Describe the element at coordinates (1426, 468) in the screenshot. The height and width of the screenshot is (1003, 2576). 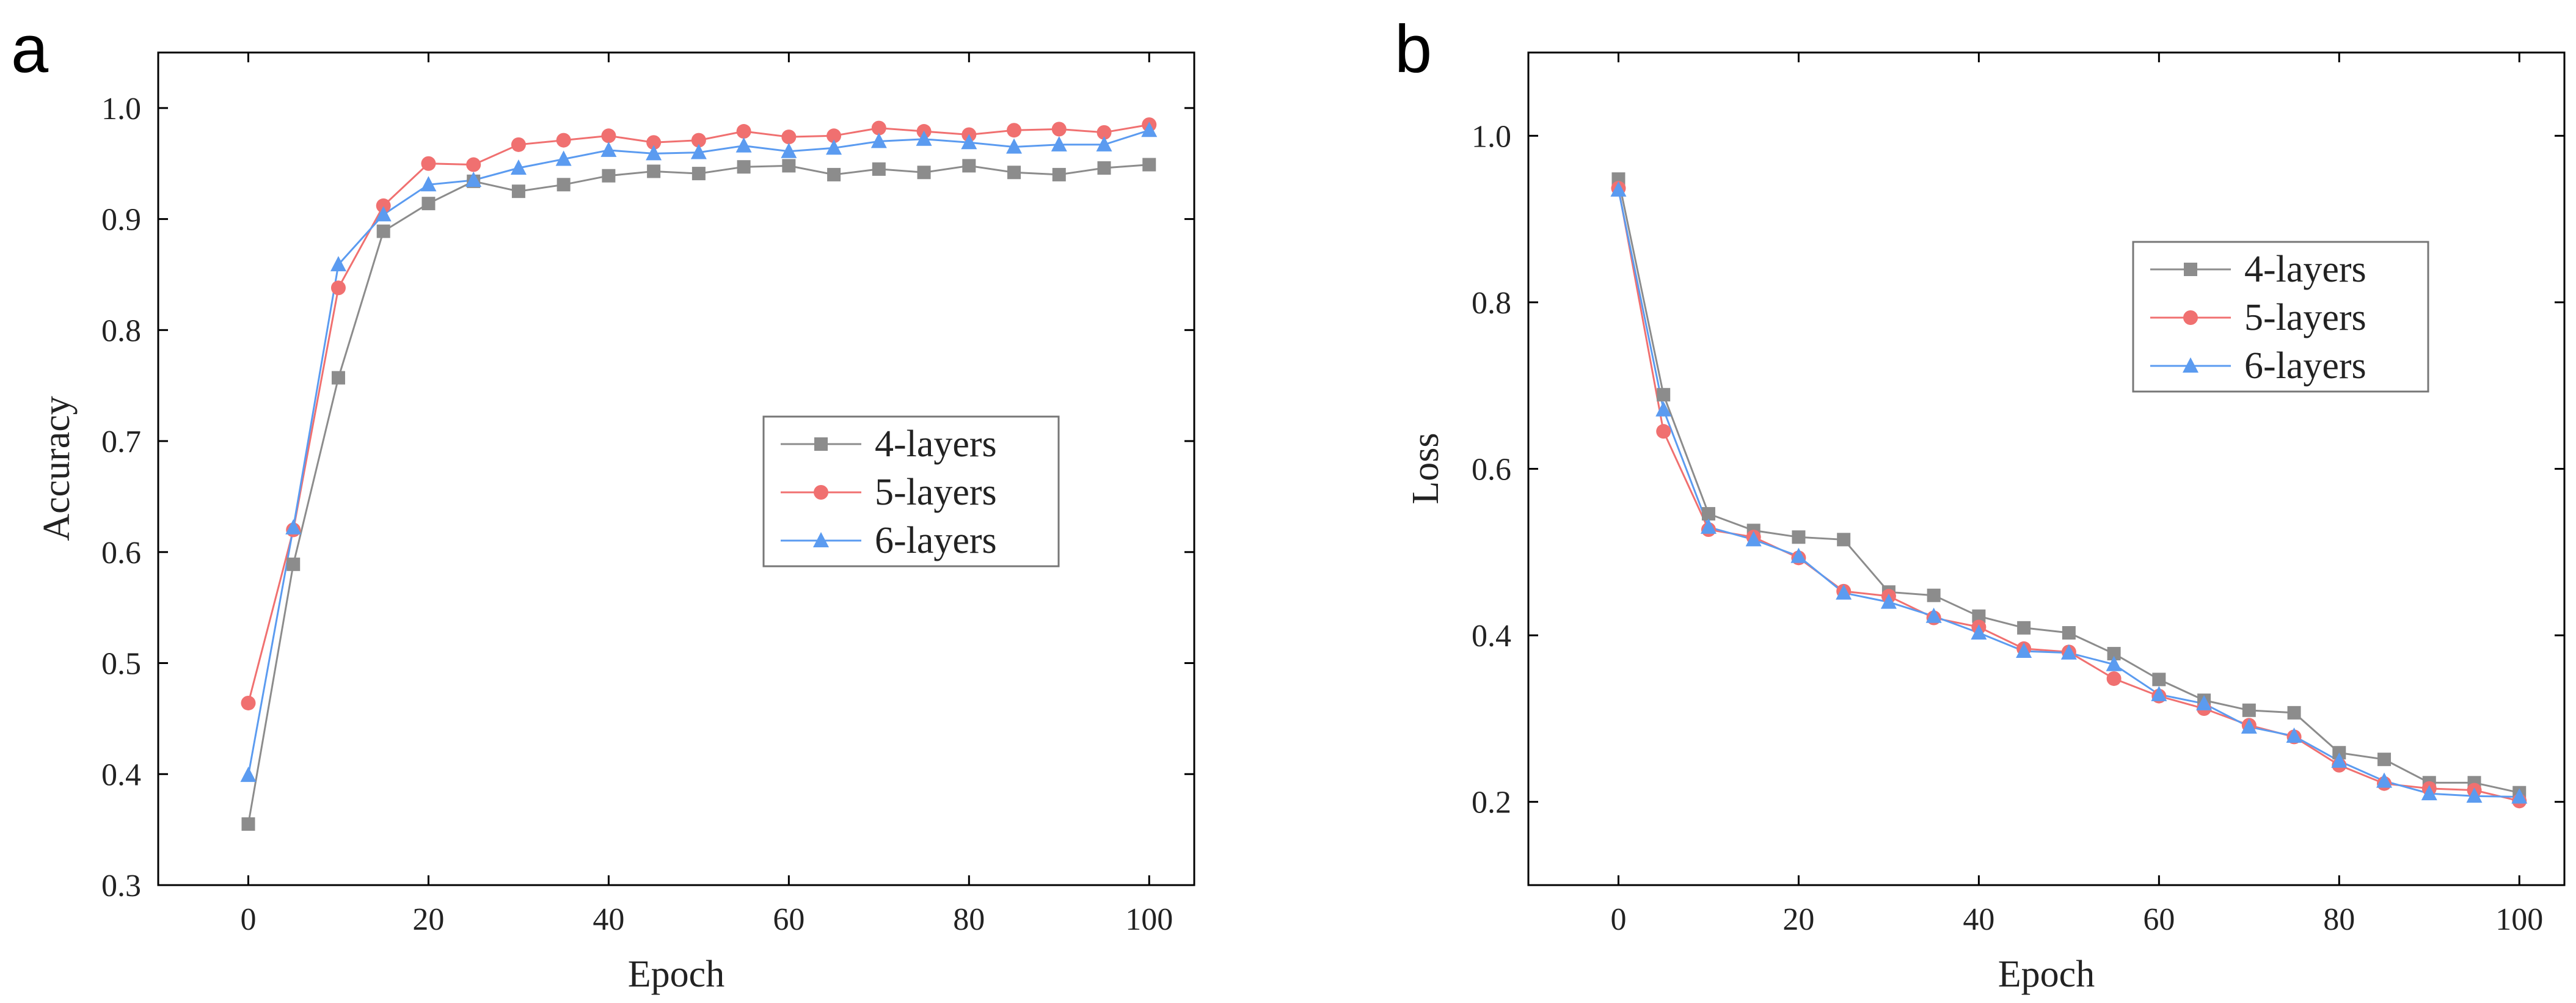
I see `y-axis-title-b: Loss` at that location.